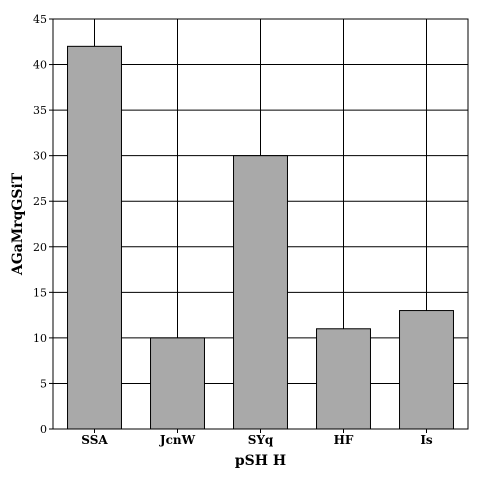  What do you see at coordinates (40, 110) in the screenshot?
I see `y-tick-label: 35` at bounding box center [40, 110].